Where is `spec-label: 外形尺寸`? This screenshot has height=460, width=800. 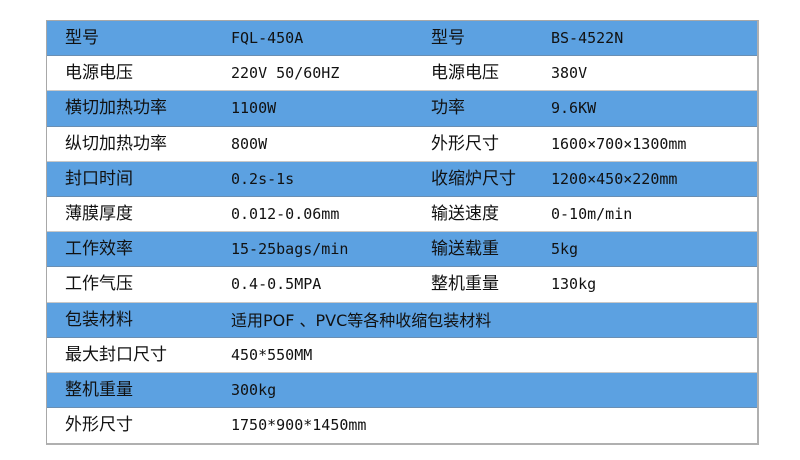
spec-label: 外形尺寸 is located at coordinates (99, 425).